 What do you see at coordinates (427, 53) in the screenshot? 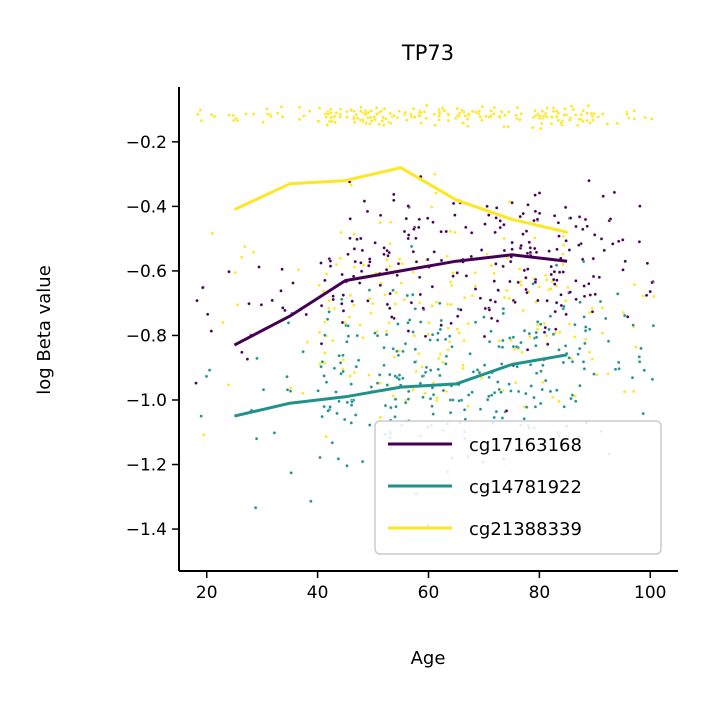
I see `chart-title: TP73` at bounding box center [427, 53].